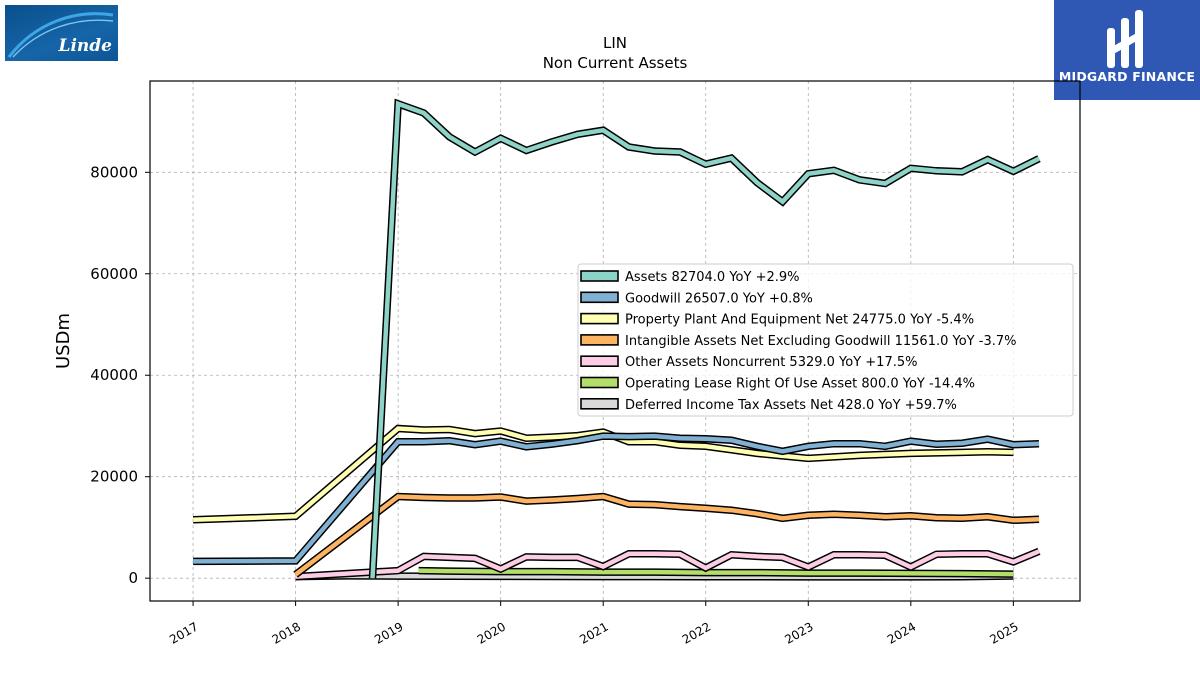  What do you see at coordinates (1003, 632) in the screenshot?
I see `x-tick-label: 2025` at bounding box center [1003, 632].